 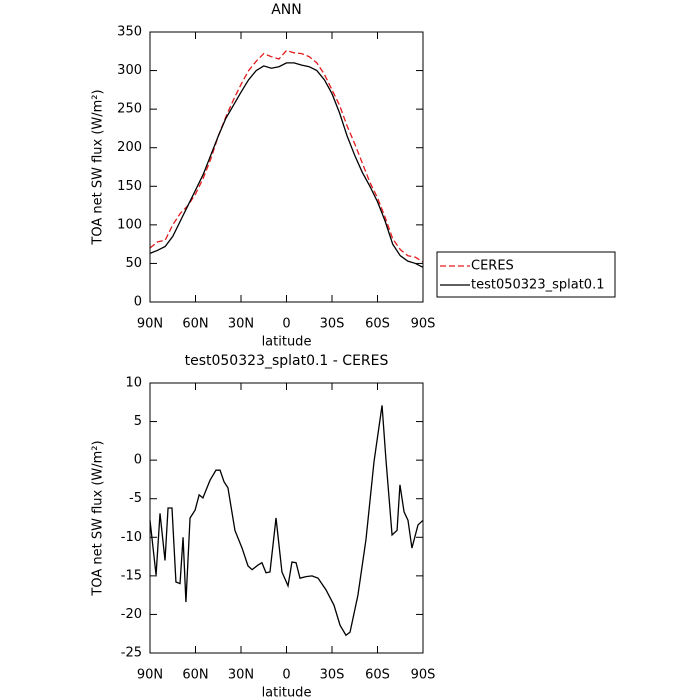 I want to click on y-tick-label: 150, so click(x=129, y=186).